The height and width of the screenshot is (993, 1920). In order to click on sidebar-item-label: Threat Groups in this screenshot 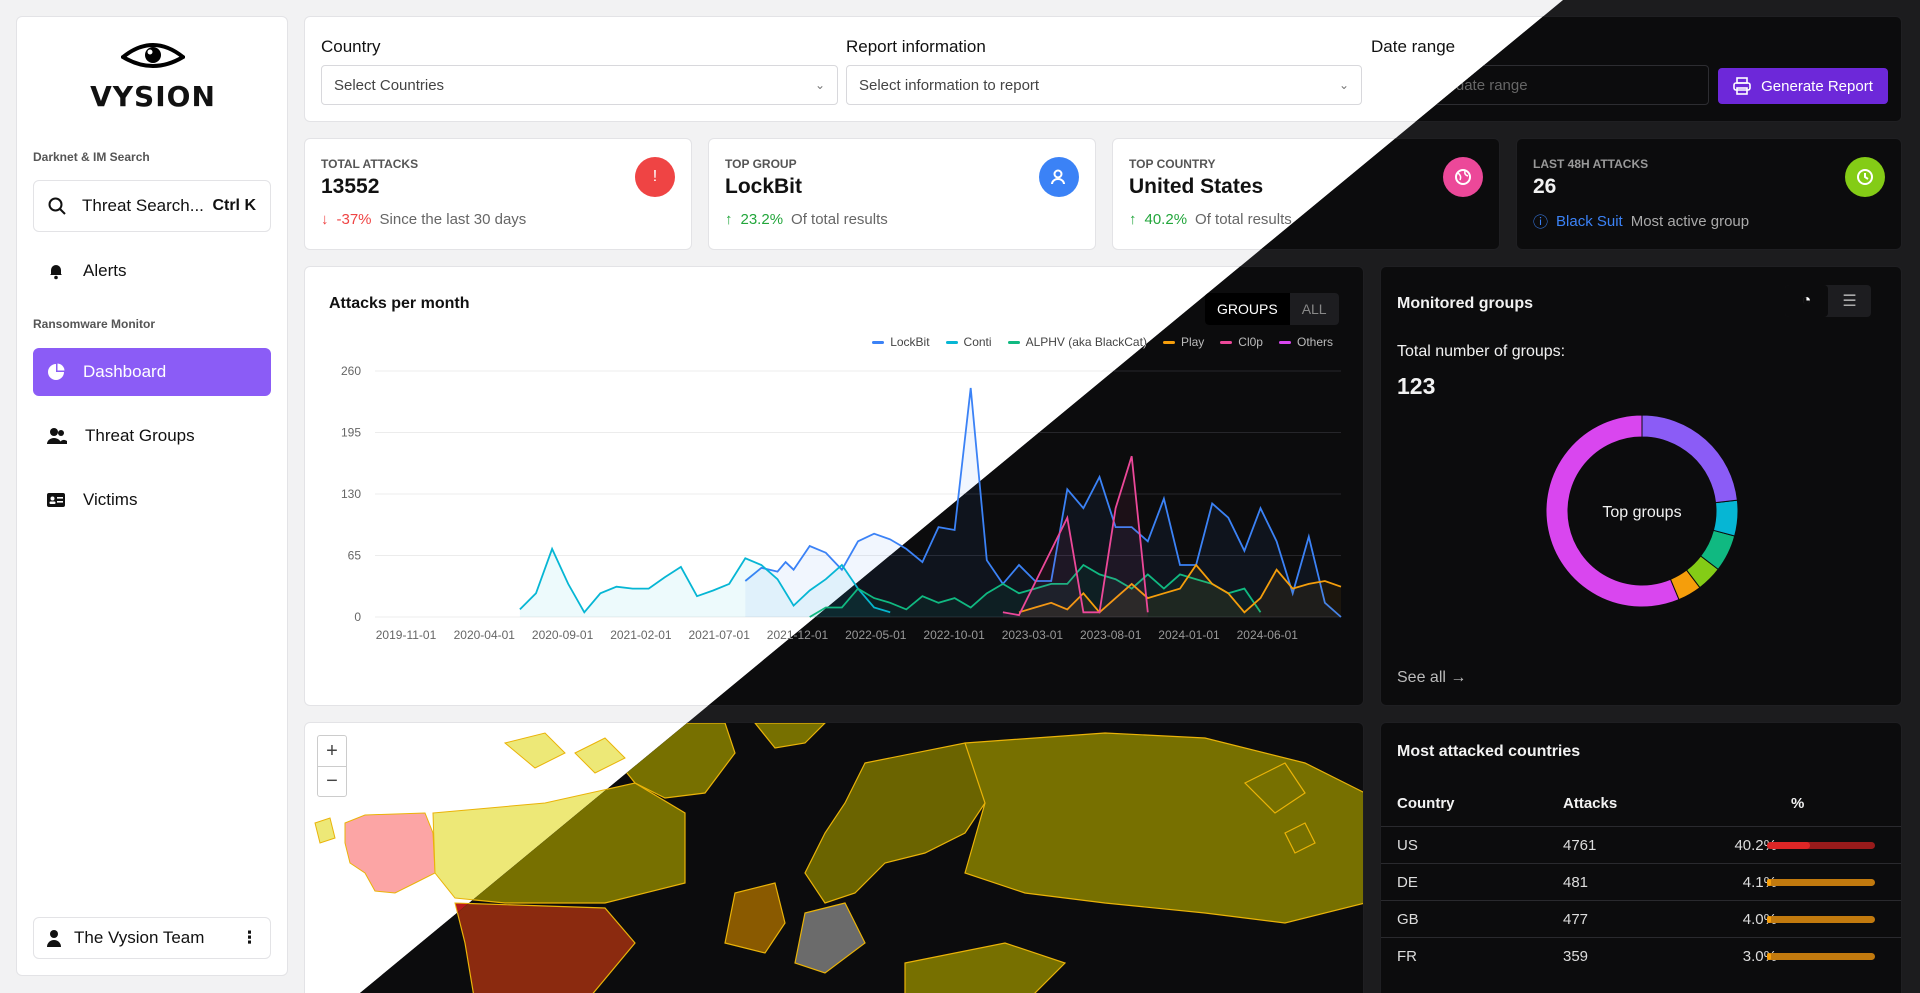, I will do `click(140, 435)`.